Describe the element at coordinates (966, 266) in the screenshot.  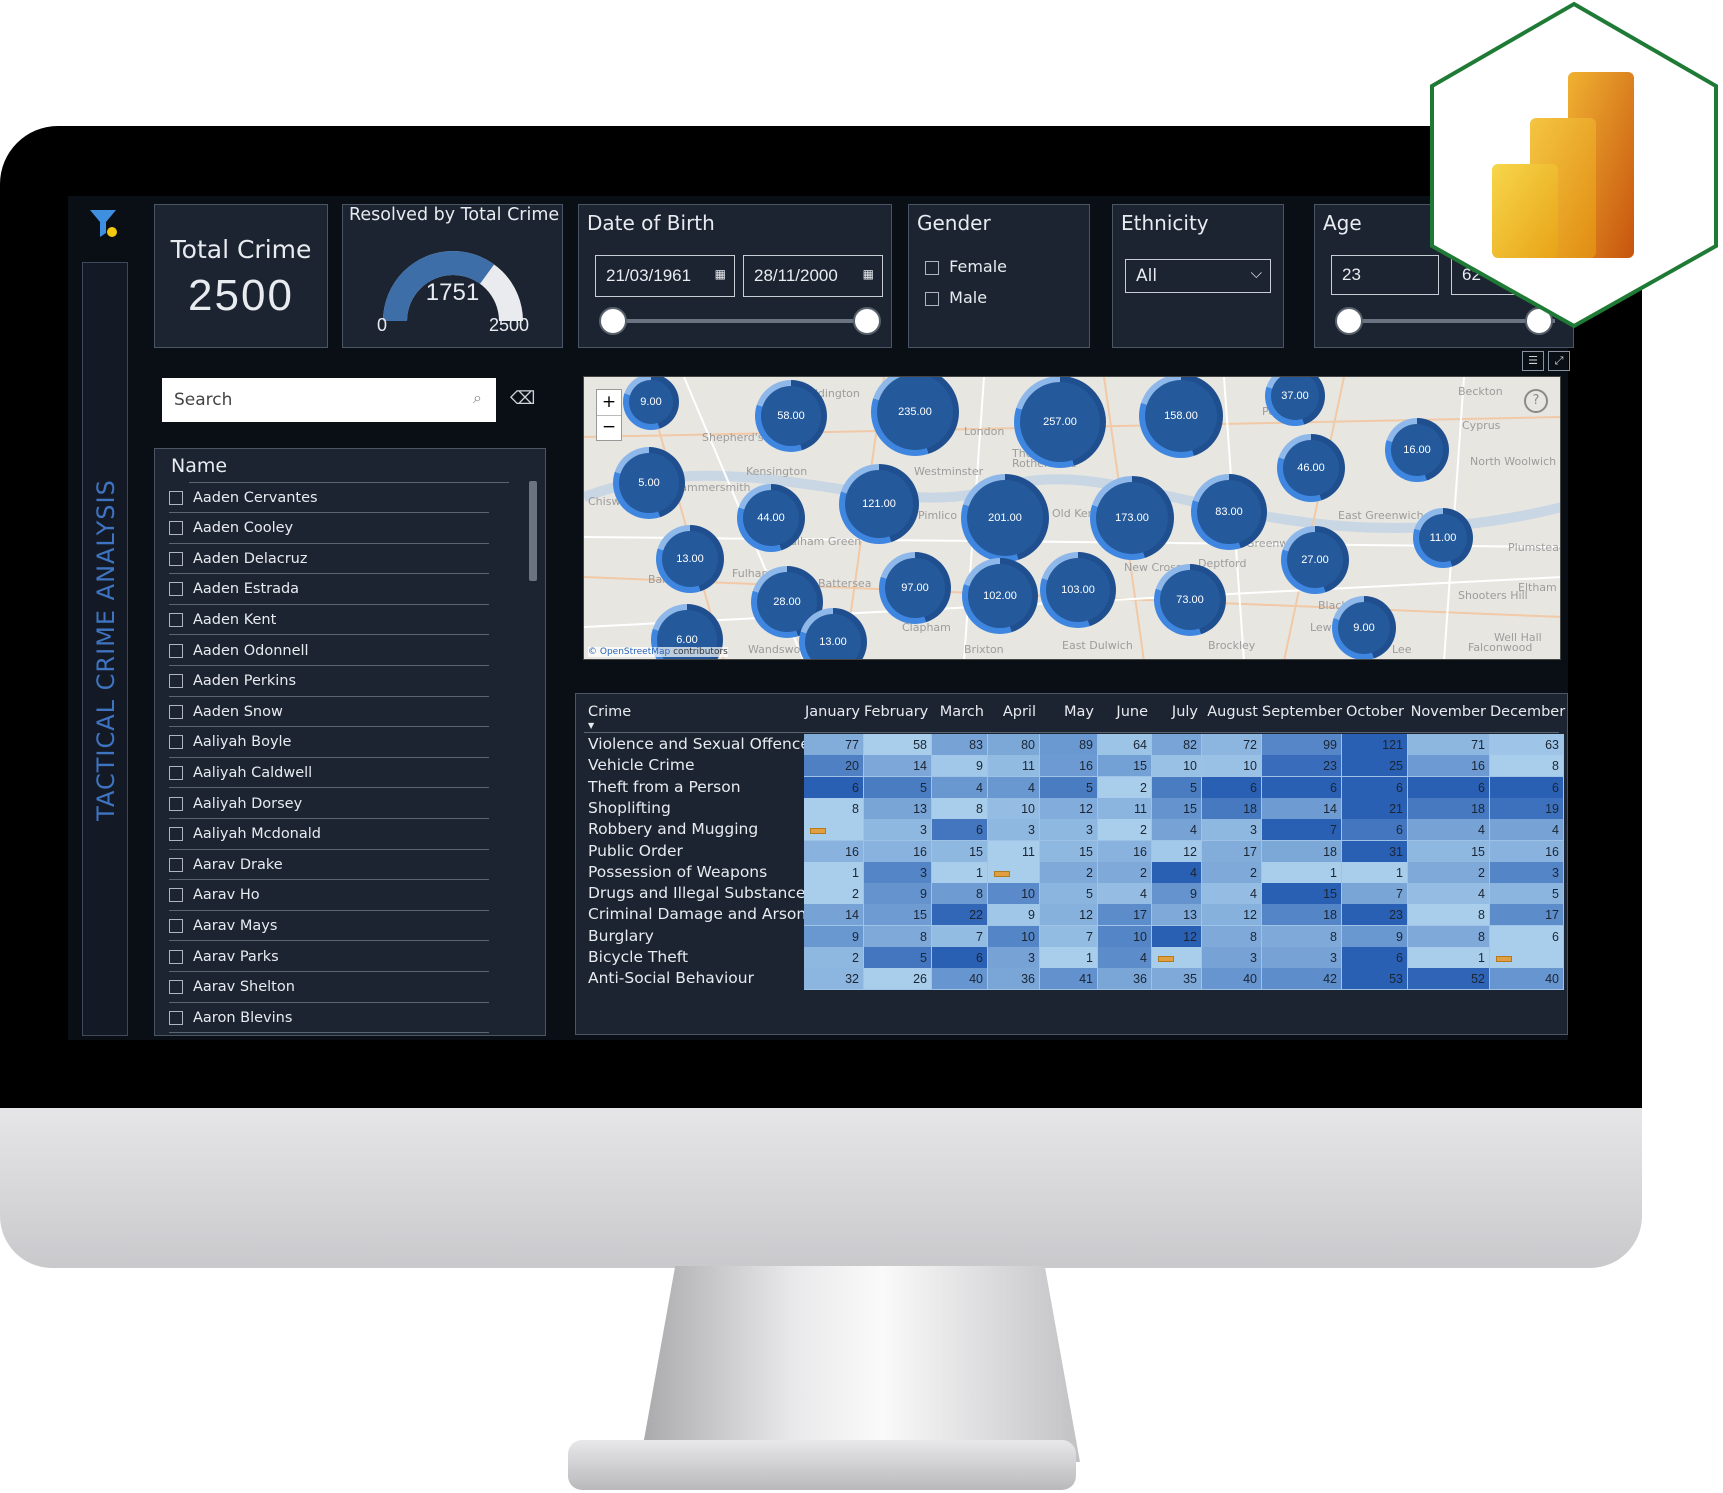
I see `gender-option-female: Female` at that location.